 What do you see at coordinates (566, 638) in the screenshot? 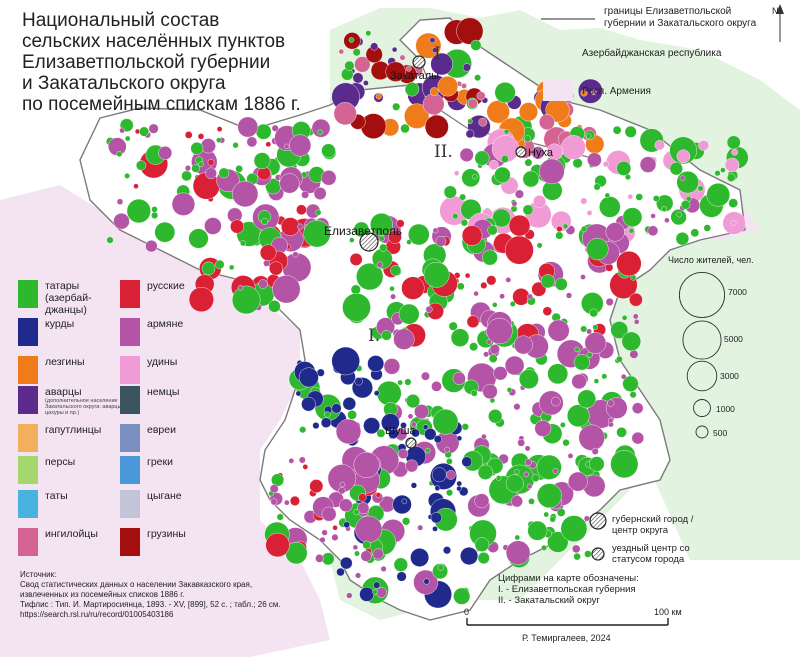
I see `author-credit: Р. Темиргалеев, 2024` at bounding box center [566, 638].